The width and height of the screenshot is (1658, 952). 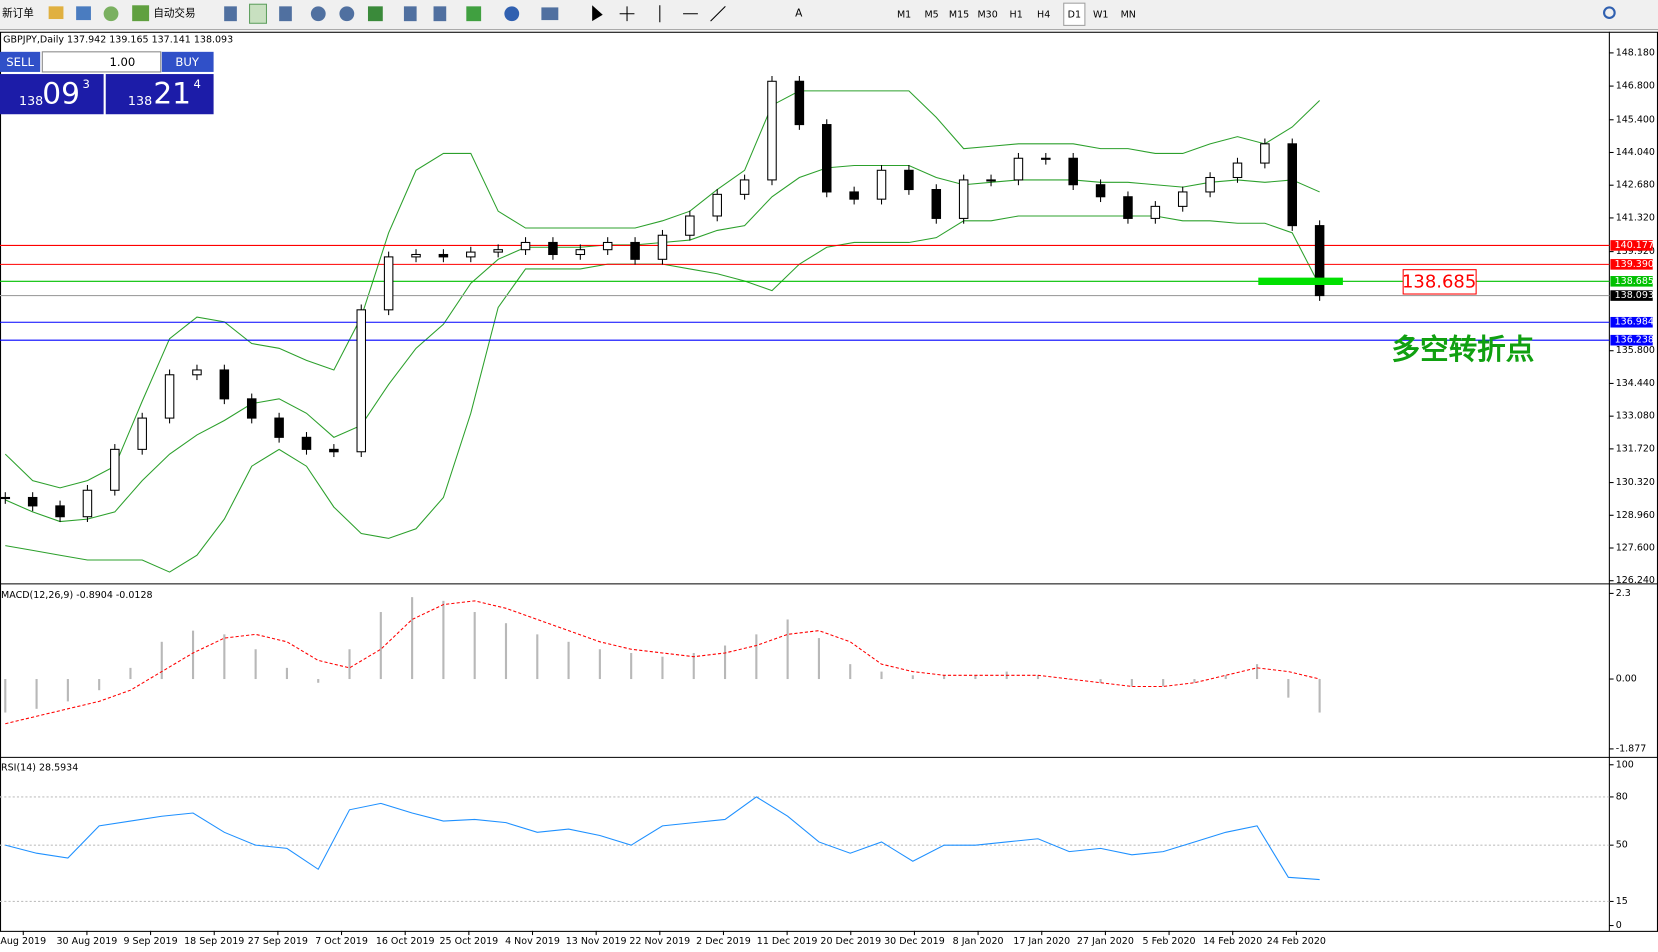 I want to click on sell-button, so click(x=20, y=61).